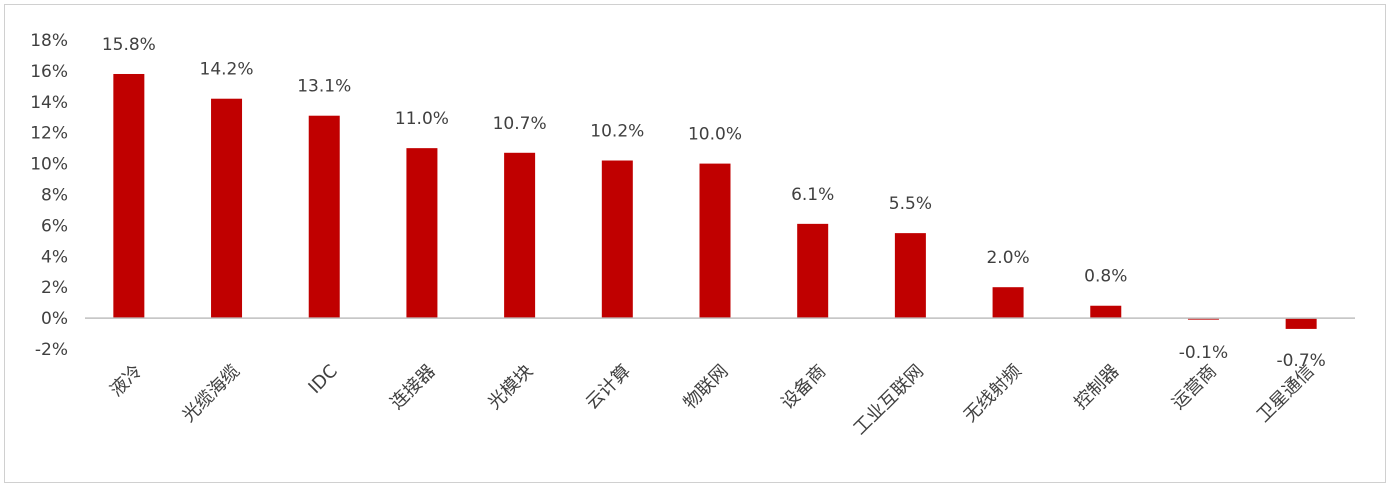 The image size is (1392, 489). Describe the element at coordinates (51, 350) in the screenshot. I see `y-tick-label: -2%` at that location.